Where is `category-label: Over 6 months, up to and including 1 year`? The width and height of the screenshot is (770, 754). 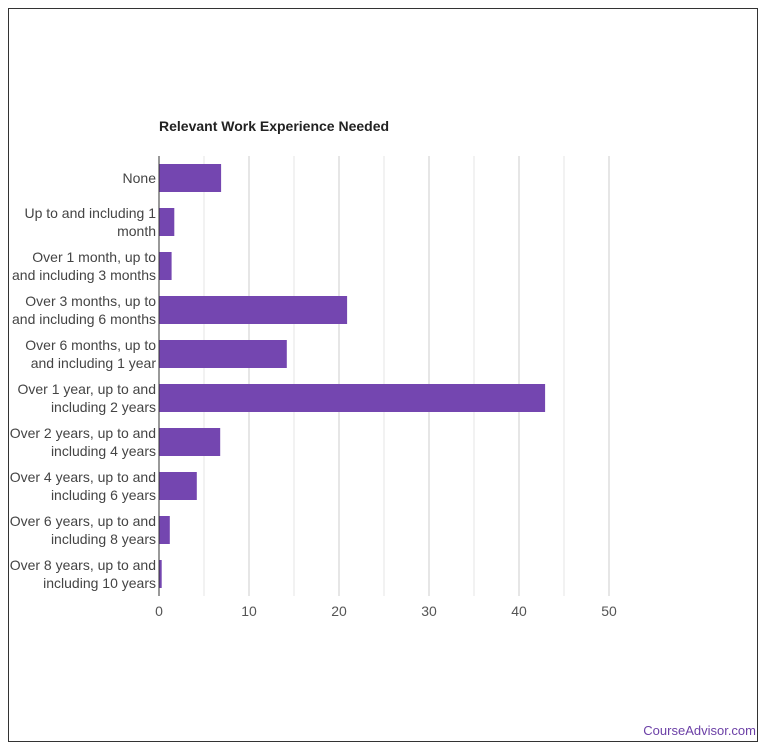
category-label: Over 6 months, up to and including 1 year is located at coordinates (90, 354).